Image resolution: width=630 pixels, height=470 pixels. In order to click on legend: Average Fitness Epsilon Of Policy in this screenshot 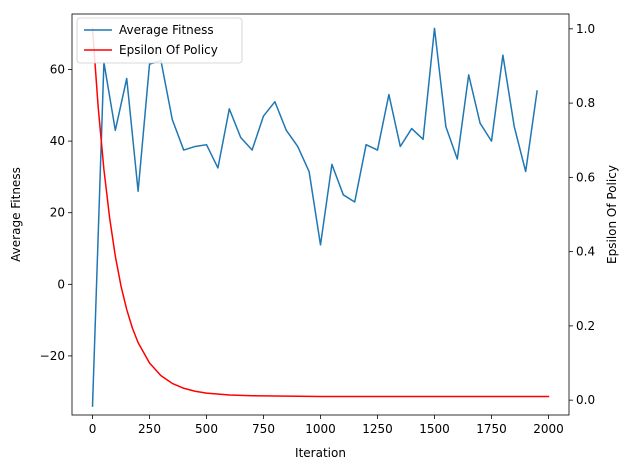, I will do `click(159, 40)`.